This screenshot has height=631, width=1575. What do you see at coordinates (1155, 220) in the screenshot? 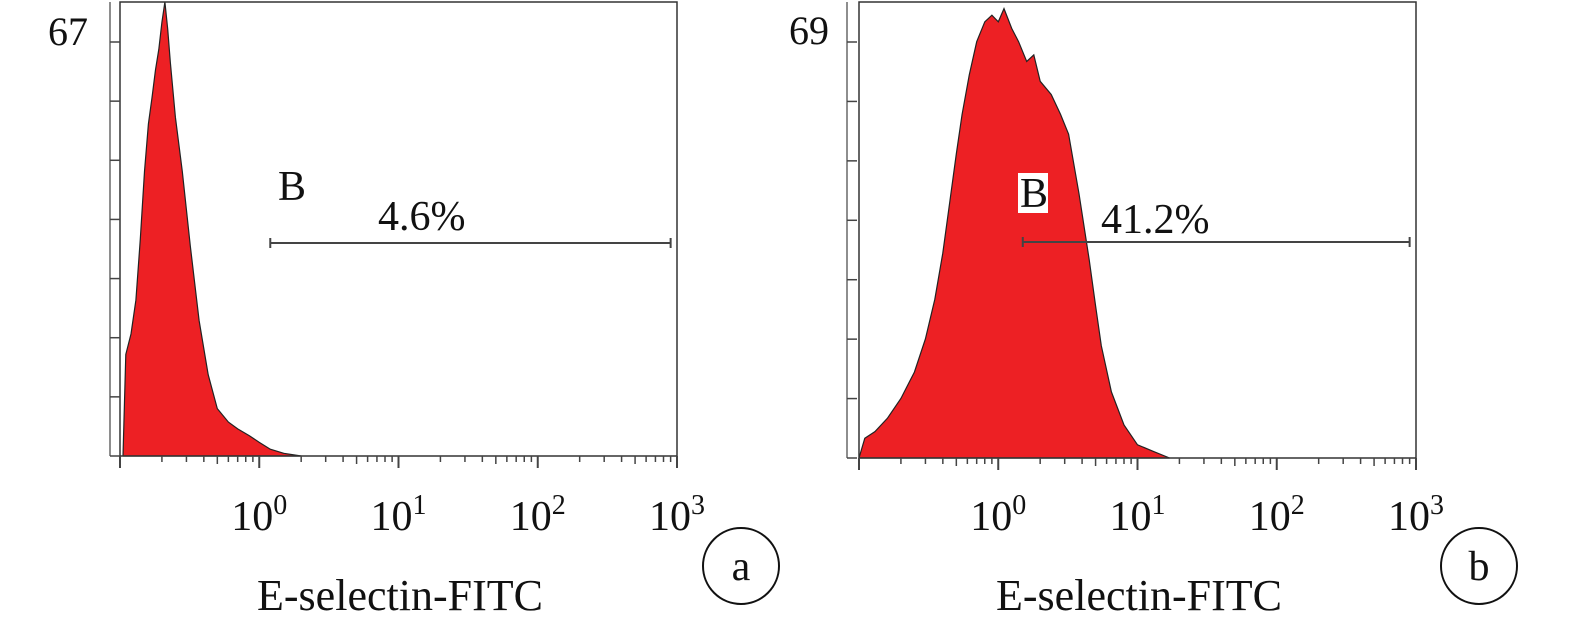
I see `gate-percent: 41.2%` at bounding box center [1155, 220].